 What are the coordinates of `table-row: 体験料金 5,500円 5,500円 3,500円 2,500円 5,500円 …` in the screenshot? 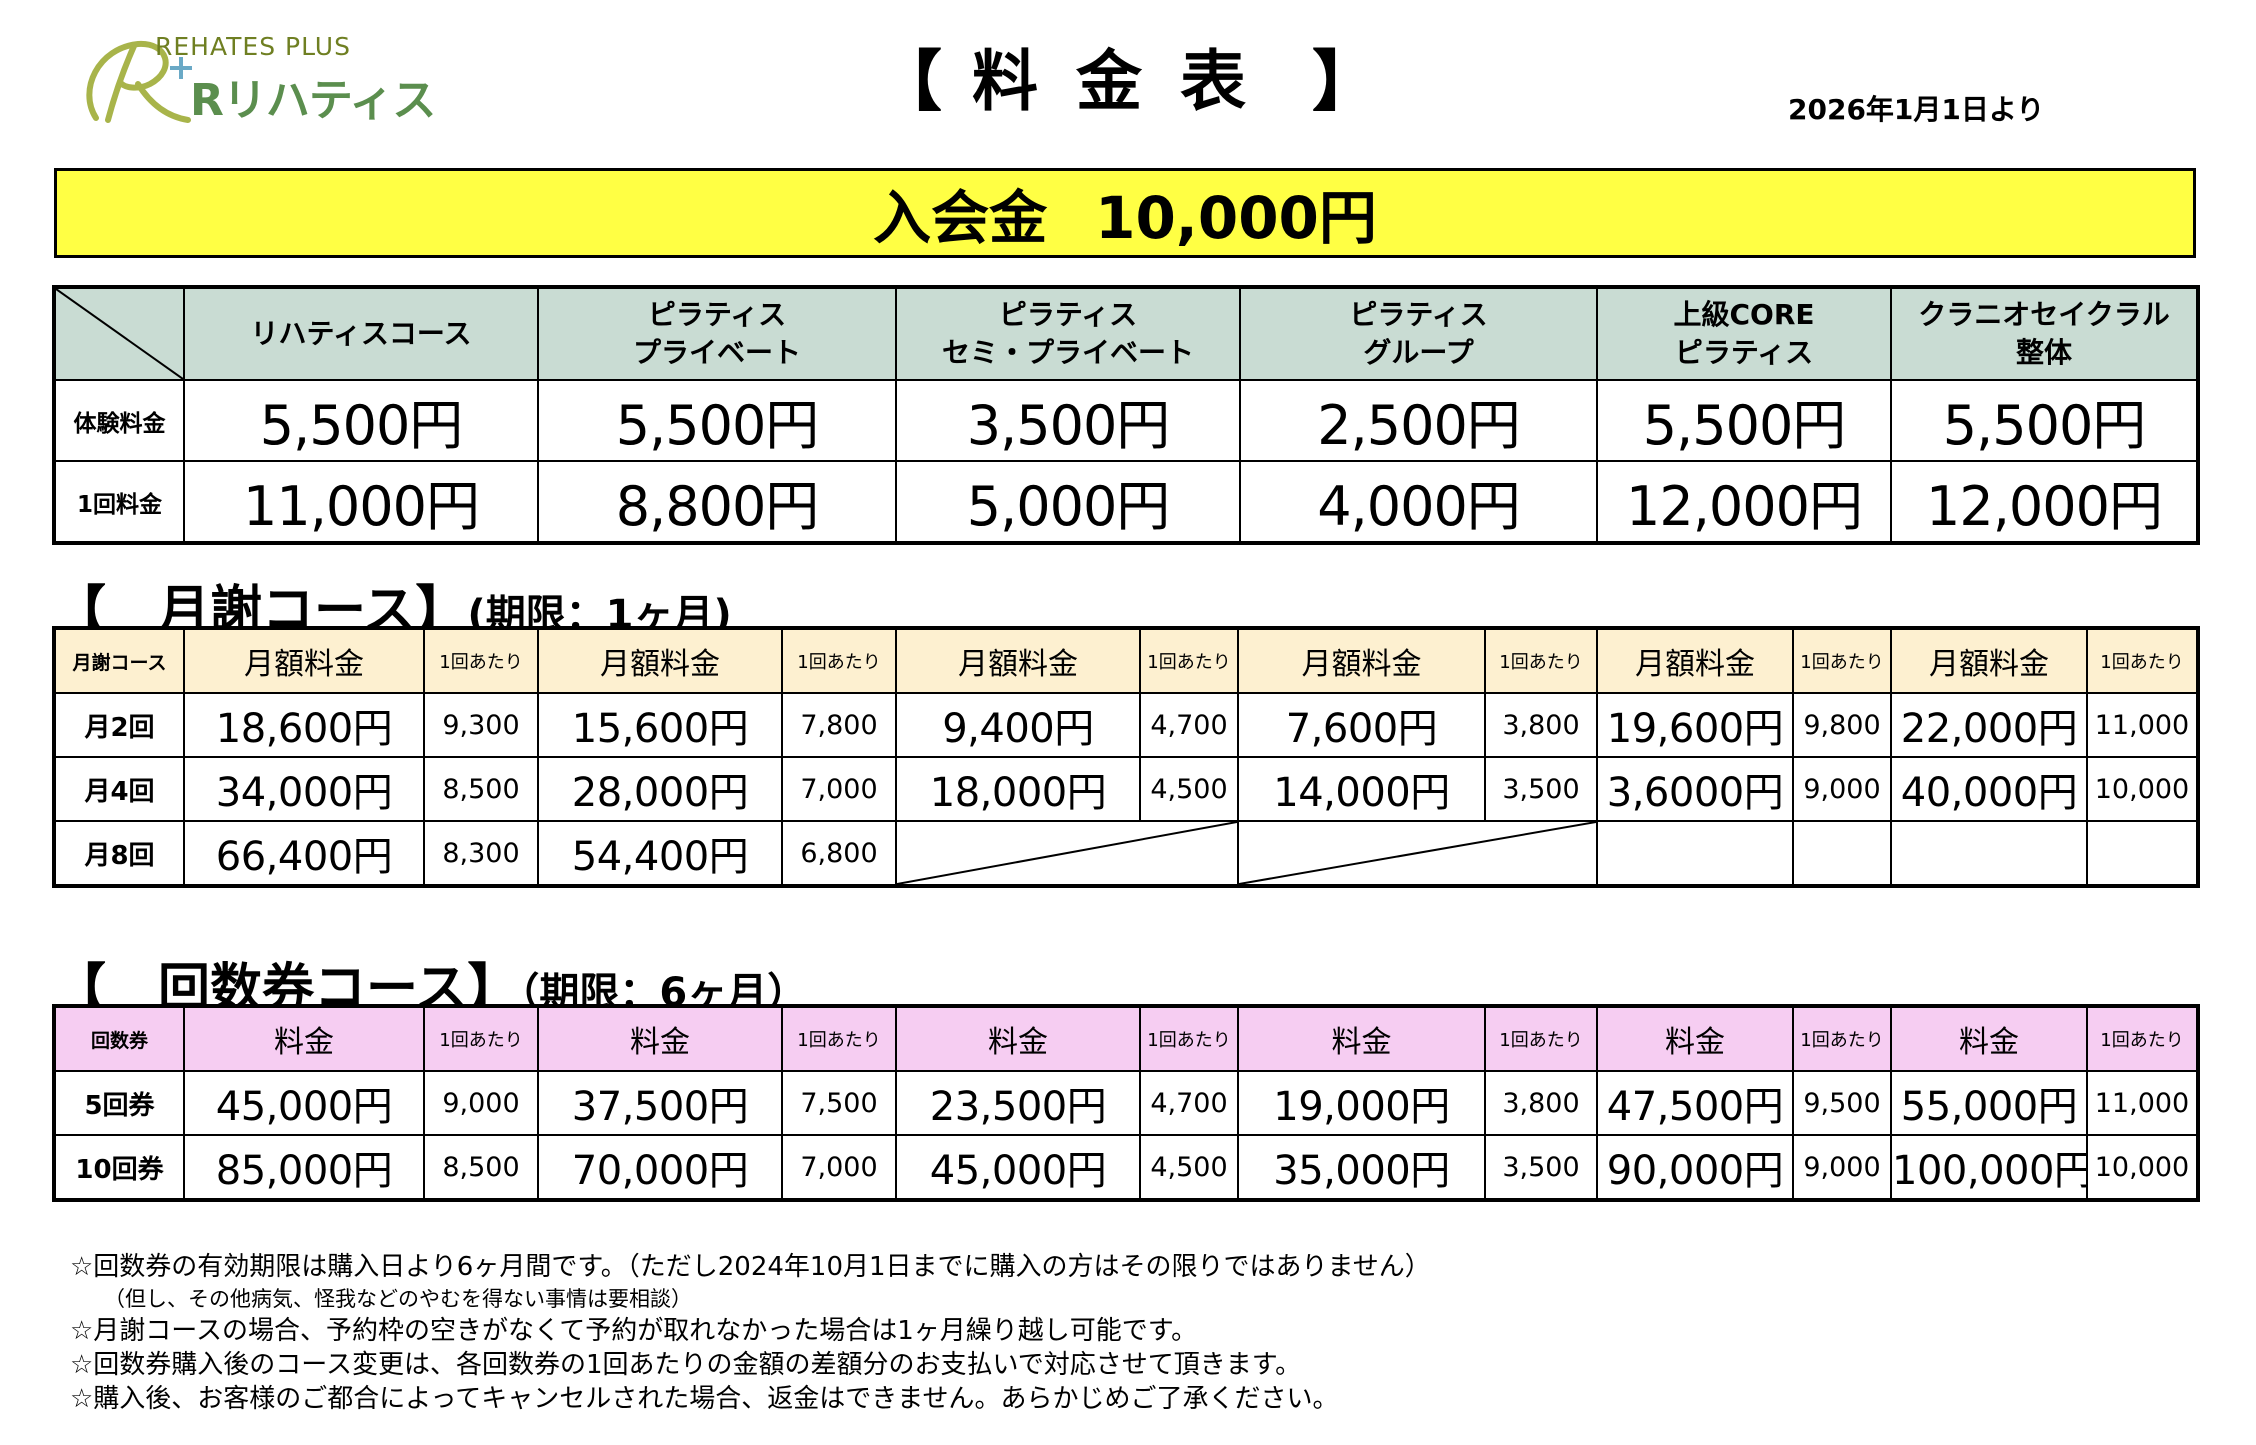 It's located at (1126, 420).